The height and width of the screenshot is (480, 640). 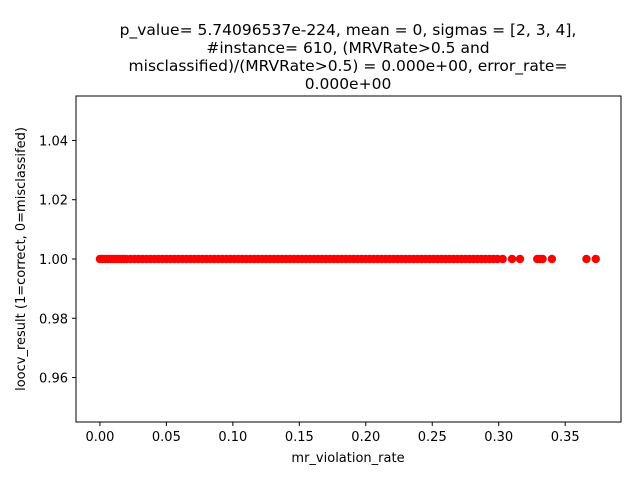 What do you see at coordinates (232, 437) in the screenshot?
I see `x-tick-label: 0.10` at bounding box center [232, 437].